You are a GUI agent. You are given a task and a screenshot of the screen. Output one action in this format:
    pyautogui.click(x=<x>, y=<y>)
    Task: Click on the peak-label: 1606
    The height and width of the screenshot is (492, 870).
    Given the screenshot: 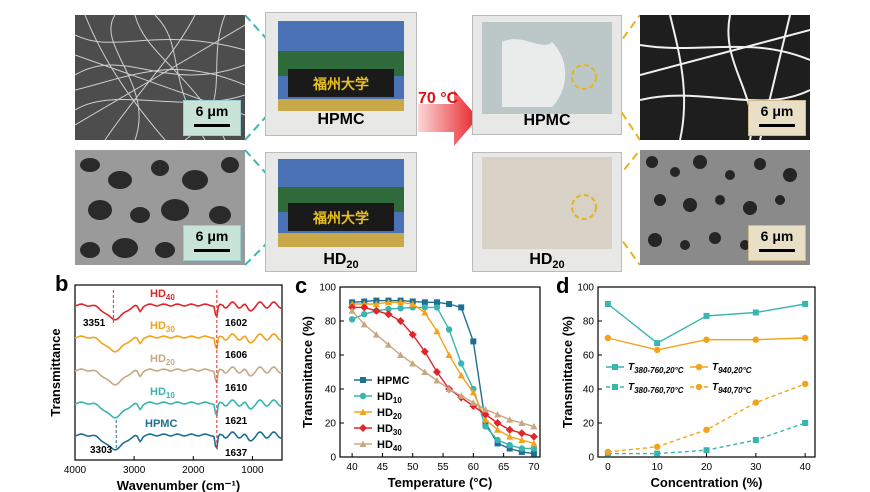 What is the action you would take?
    pyautogui.click(x=236, y=355)
    